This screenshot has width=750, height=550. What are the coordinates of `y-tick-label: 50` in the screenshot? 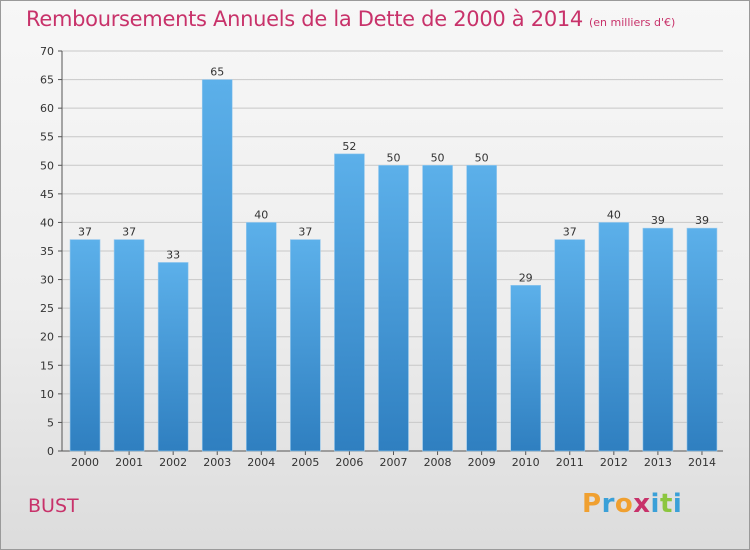 It's located at (47, 165).